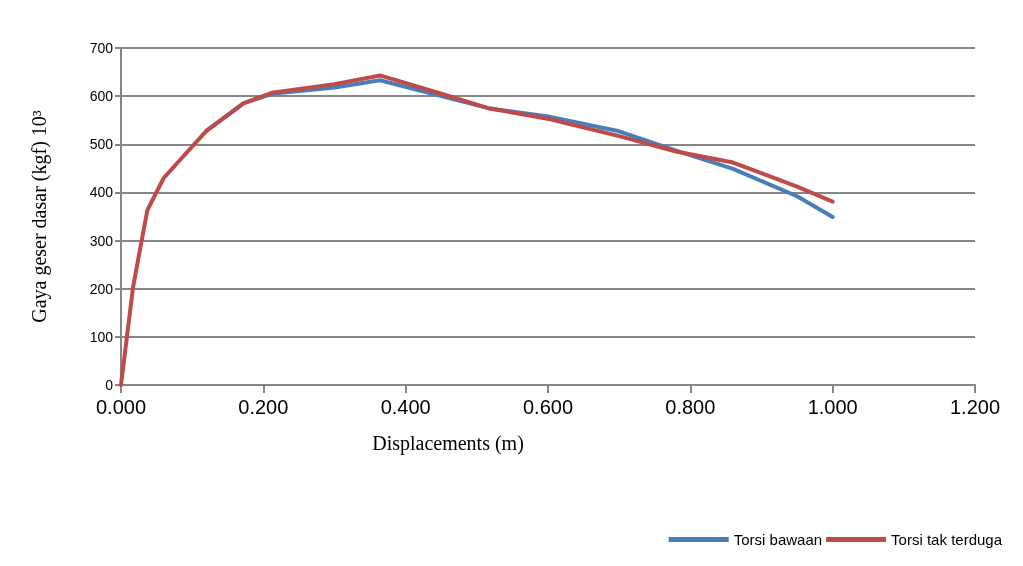  What do you see at coordinates (263, 407) in the screenshot?
I see `x-tick-label: 0.200` at bounding box center [263, 407].